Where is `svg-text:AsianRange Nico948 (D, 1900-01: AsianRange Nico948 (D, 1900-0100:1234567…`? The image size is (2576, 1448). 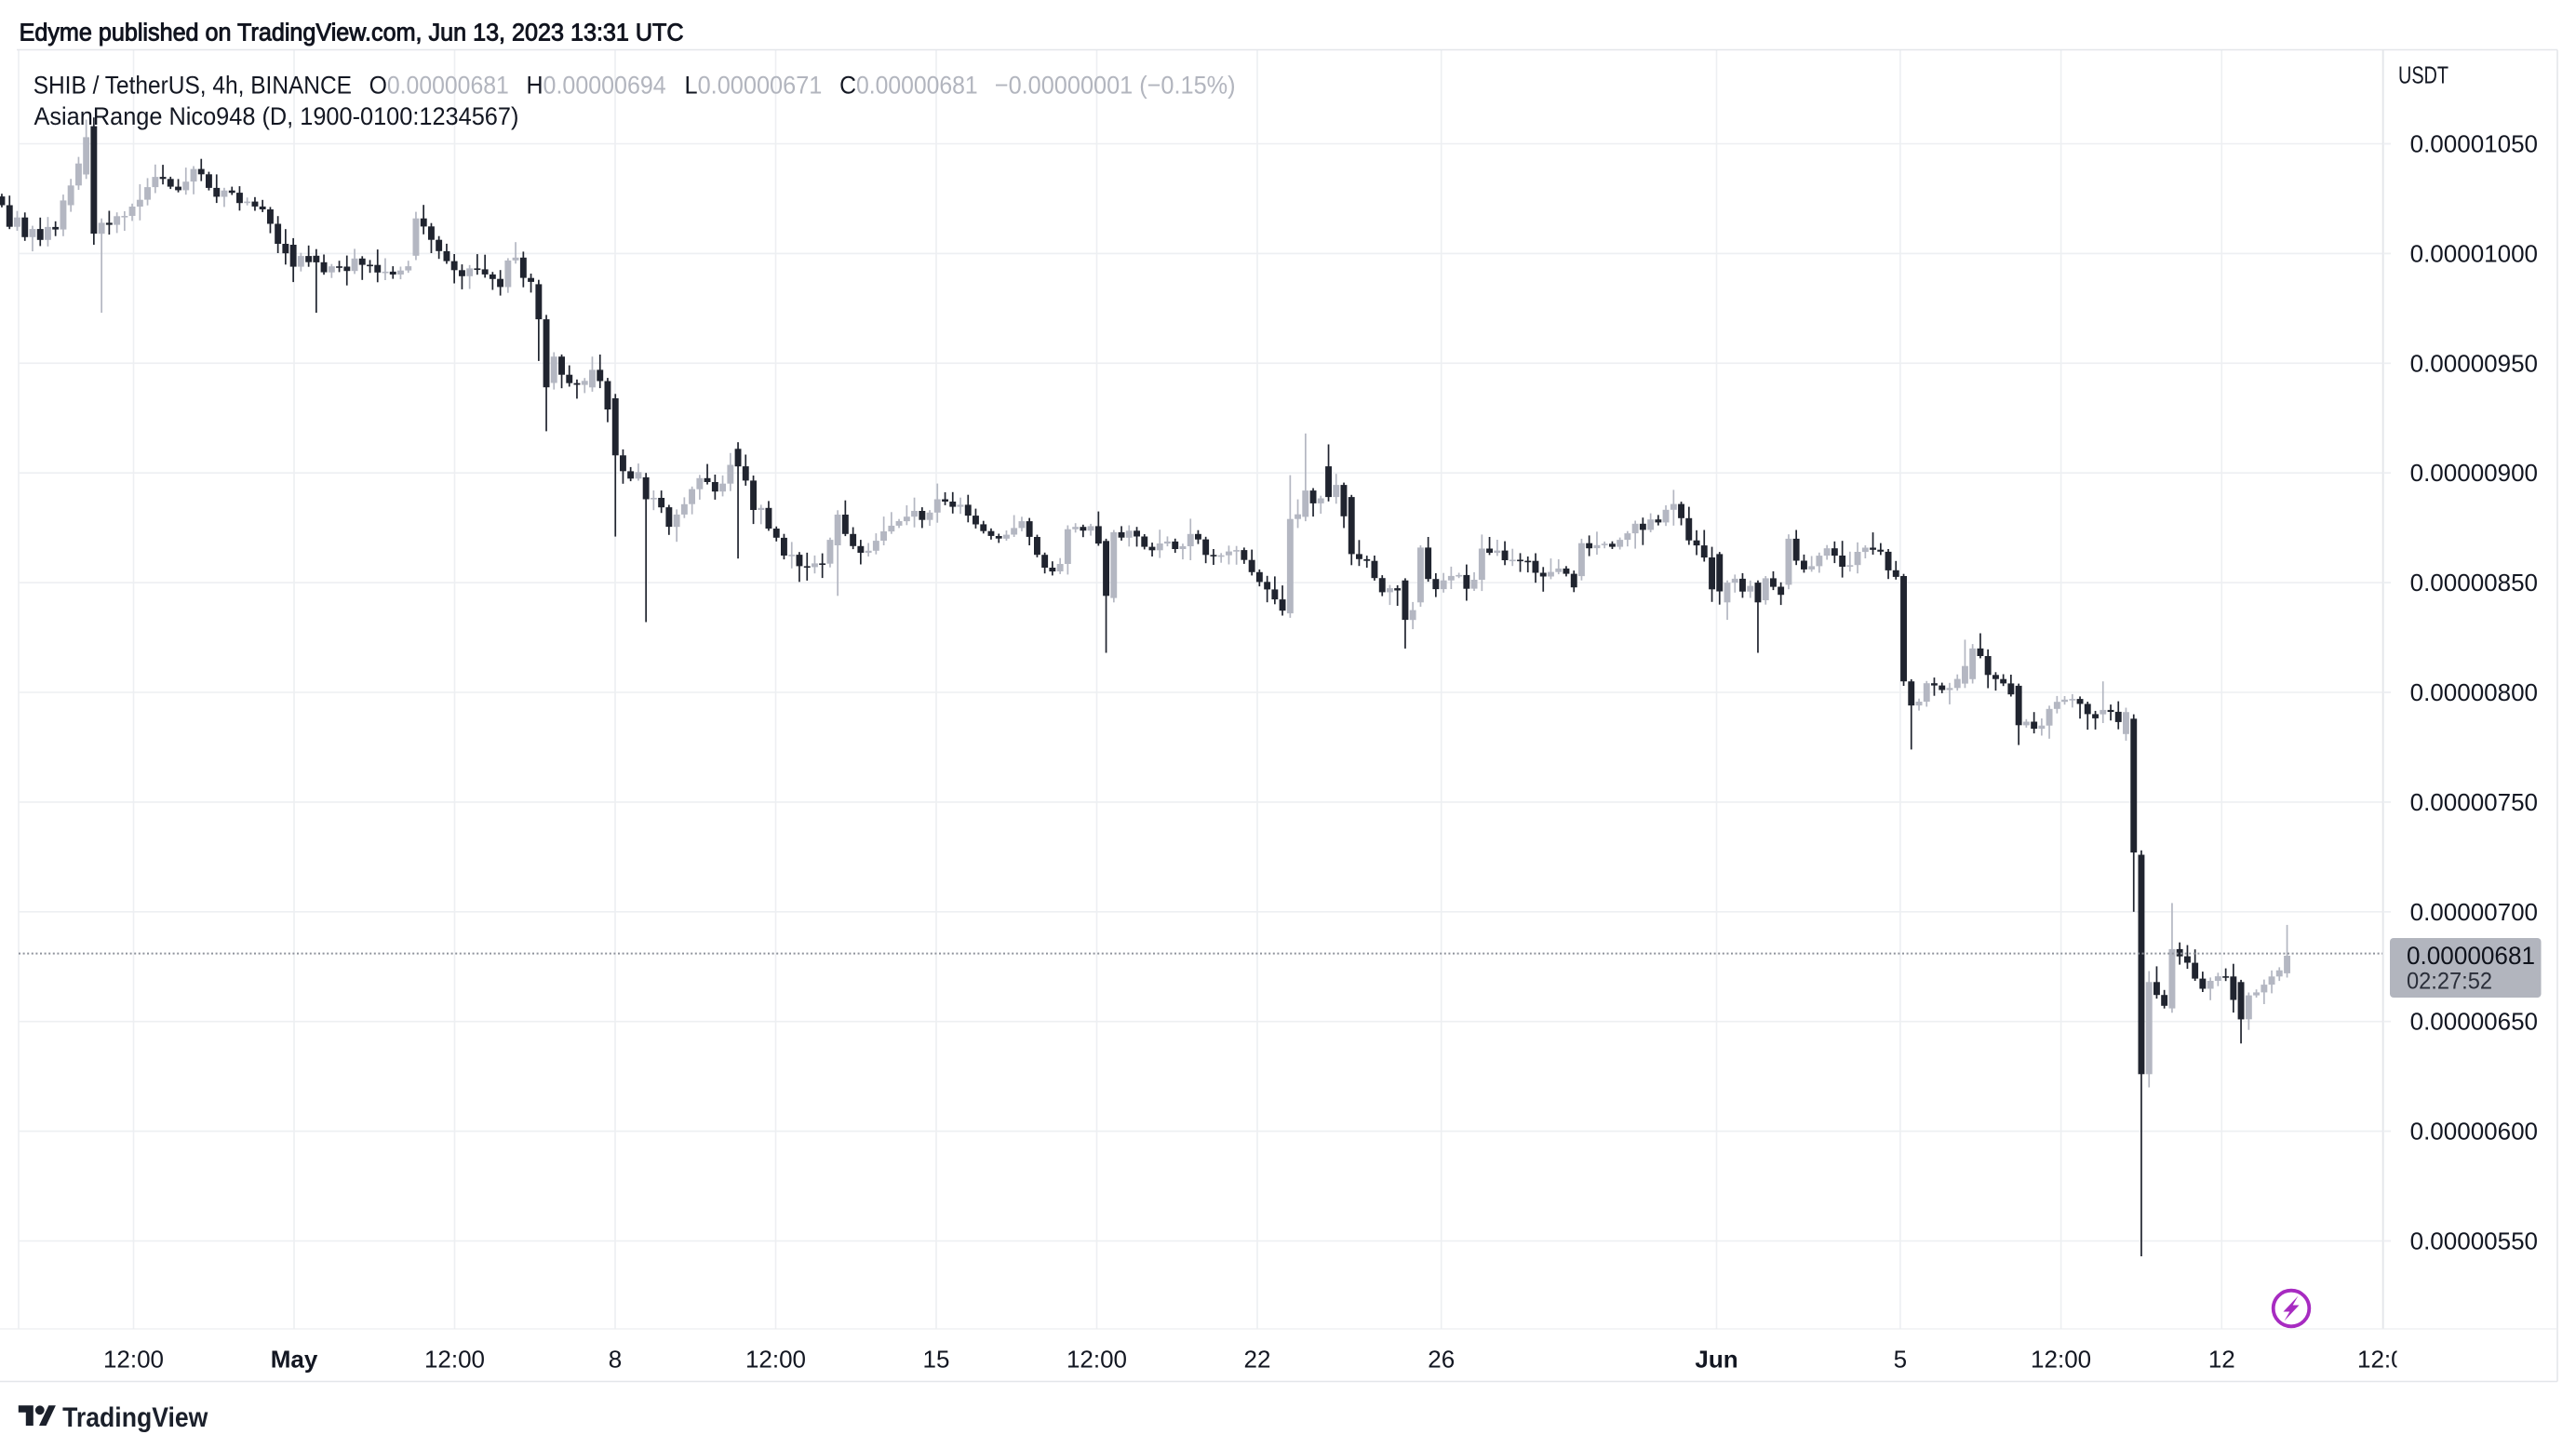 svg-text:AsianRange Nico948 (D, 1900-01: AsianRange Nico948 (D, 1900-0100:1234567… is located at coordinates (276, 116).